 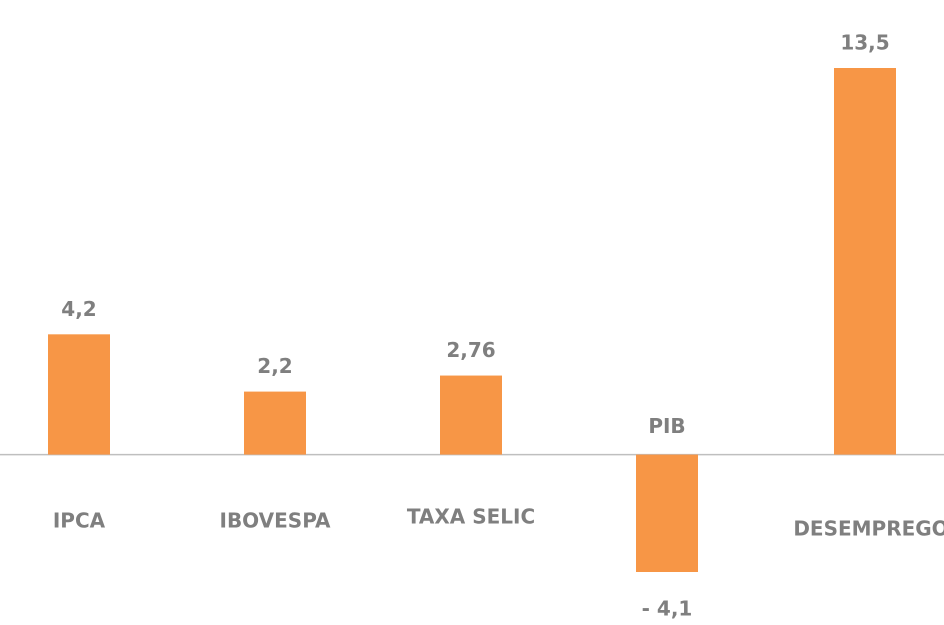 I want to click on value-label: 2,2, so click(x=274, y=366).